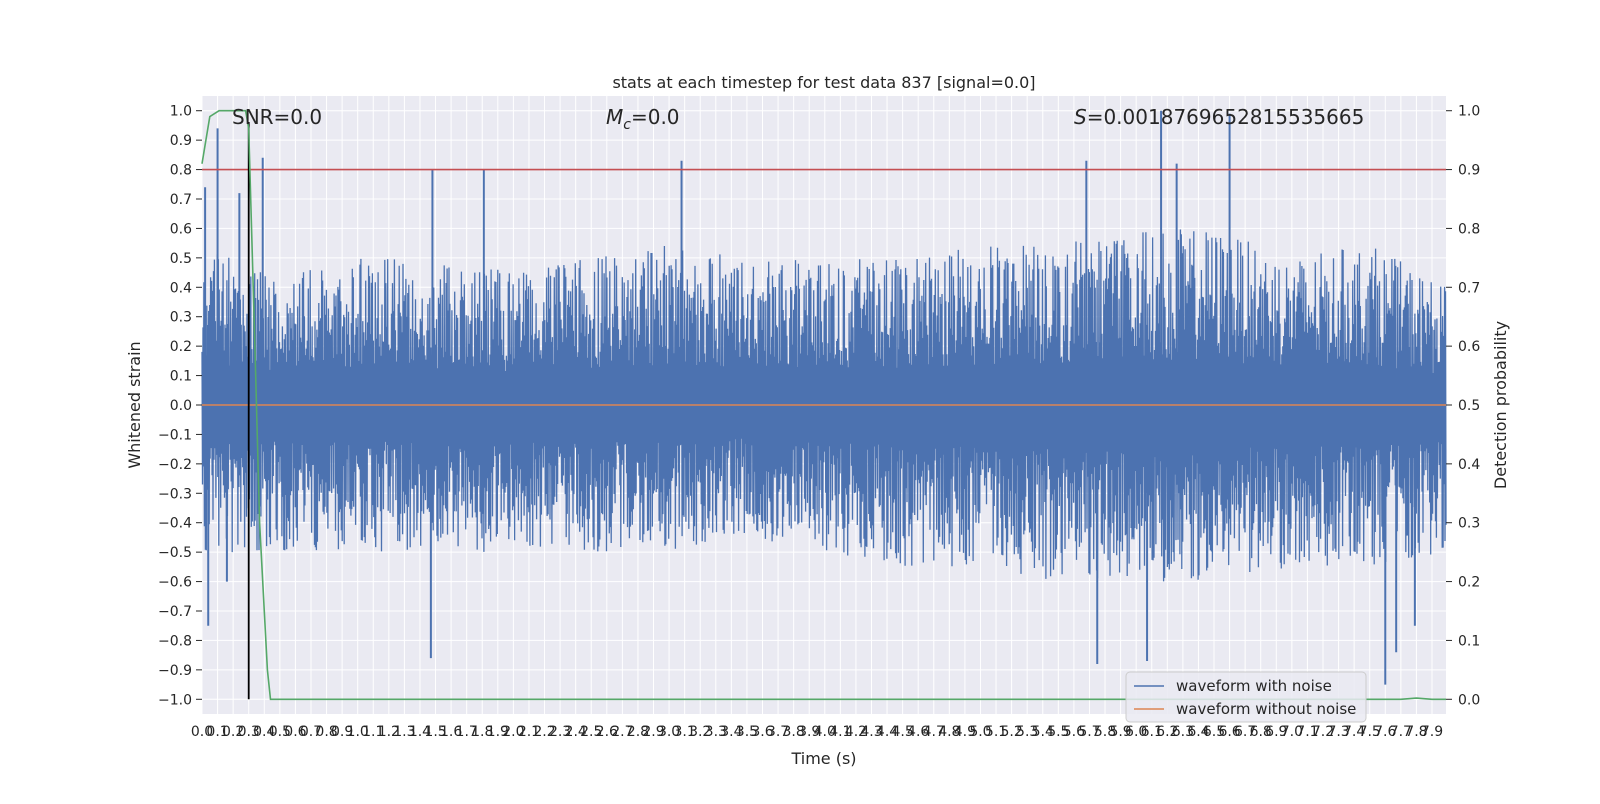 This screenshot has width=1600, height=804. Describe the element at coordinates (175, 641) in the screenshot. I see `y-tick-label: −0.8` at that location.